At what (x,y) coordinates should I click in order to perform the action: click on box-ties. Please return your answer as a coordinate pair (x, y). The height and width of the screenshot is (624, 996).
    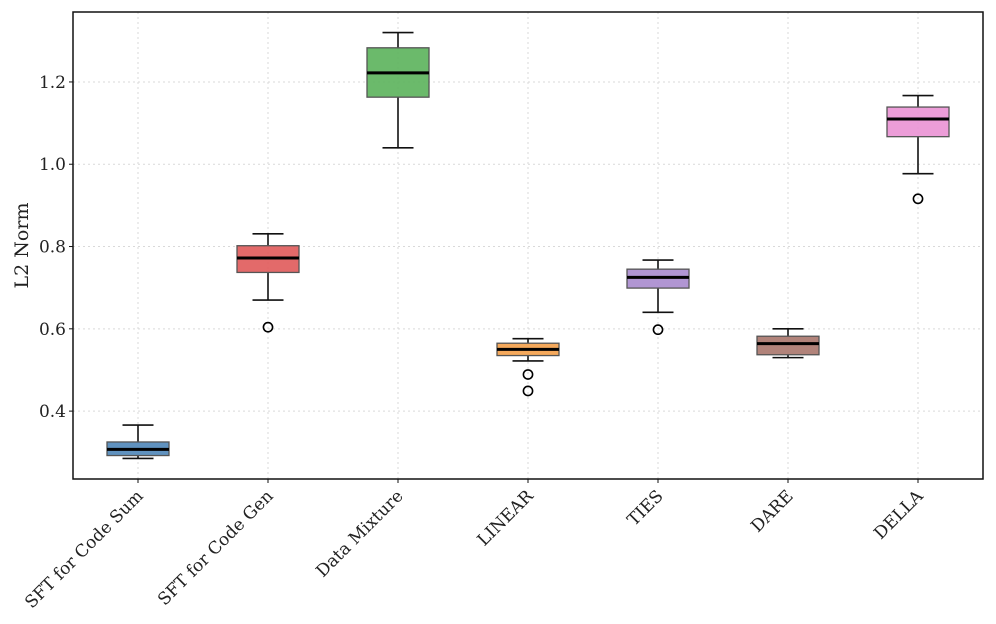
    Looking at the image, I should click on (658, 297).